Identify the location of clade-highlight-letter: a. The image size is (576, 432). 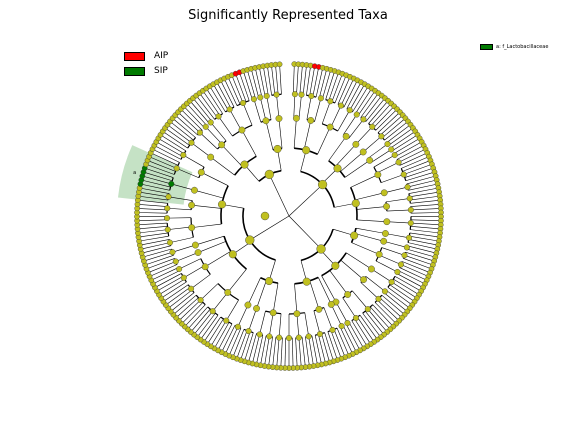
(134, 173).